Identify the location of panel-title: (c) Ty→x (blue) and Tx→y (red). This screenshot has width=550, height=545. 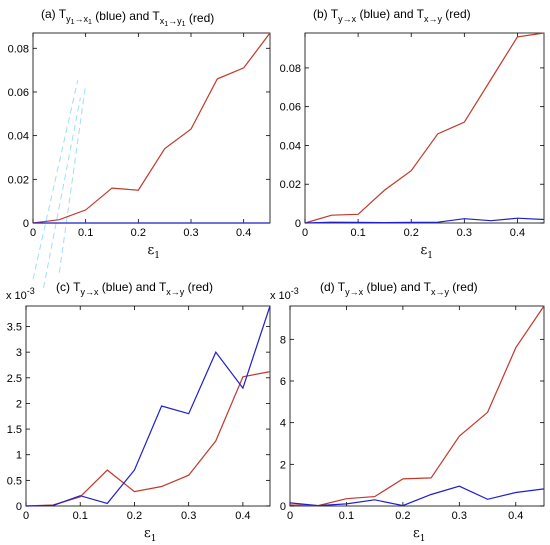
(134, 288).